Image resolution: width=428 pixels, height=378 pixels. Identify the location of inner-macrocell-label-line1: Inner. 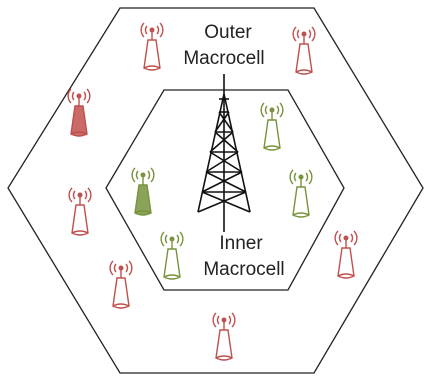
(241, 243).